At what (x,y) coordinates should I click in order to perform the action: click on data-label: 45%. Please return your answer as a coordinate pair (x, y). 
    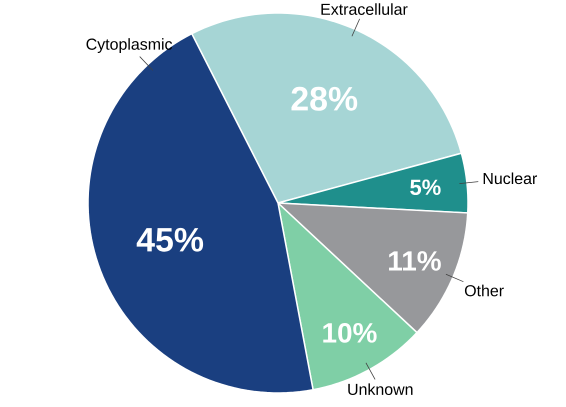
    Looking at the image, I should click on (170, 240).